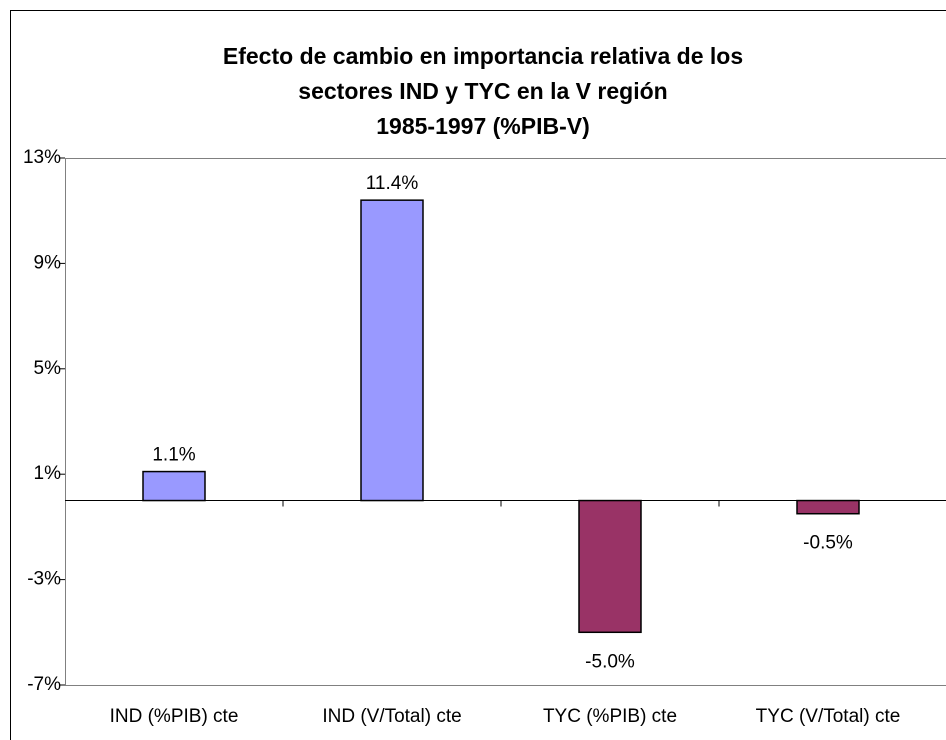 This screenshot has width=946, height=740. I want to click on y-tick-label: 1%, so click(48, 473).